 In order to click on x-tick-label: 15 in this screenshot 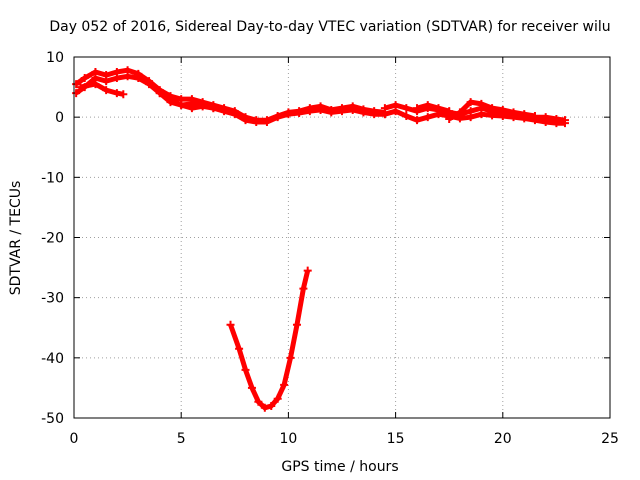, I will do `click(396, 439)`.